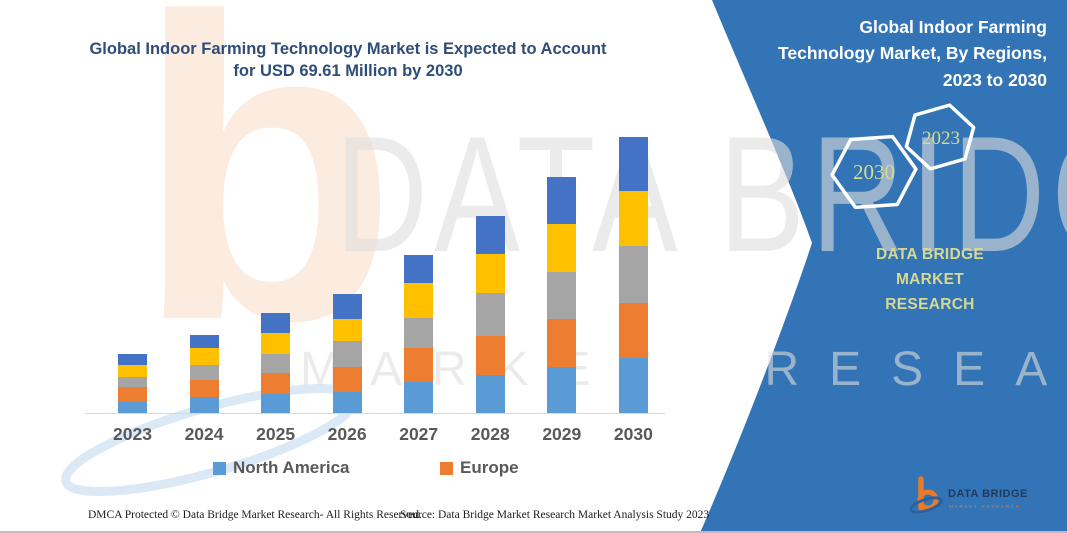 This screenshot has width=1067, height=533. Describe the element at coordinates (132, 434) in the screenshot. I see `x-axis-label-2023: 2023` at that location.